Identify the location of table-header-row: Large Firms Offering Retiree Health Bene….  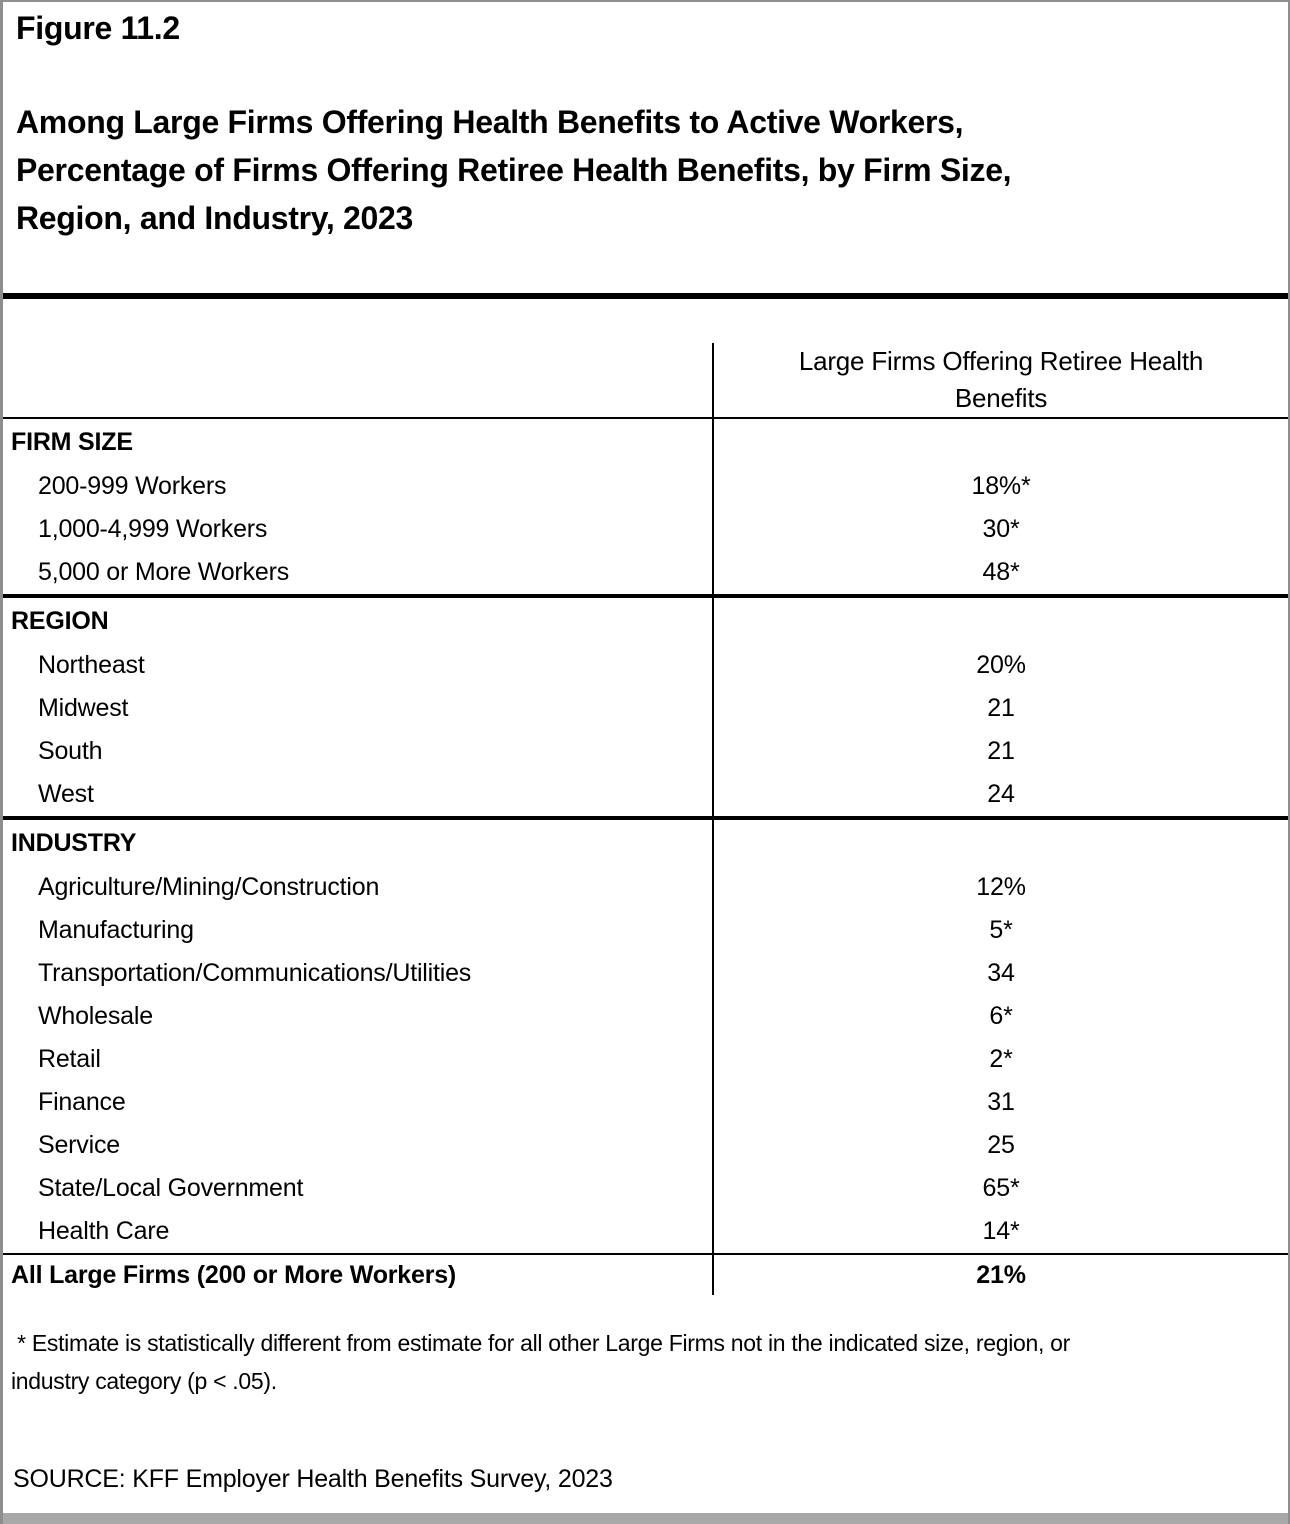
(645, 381).